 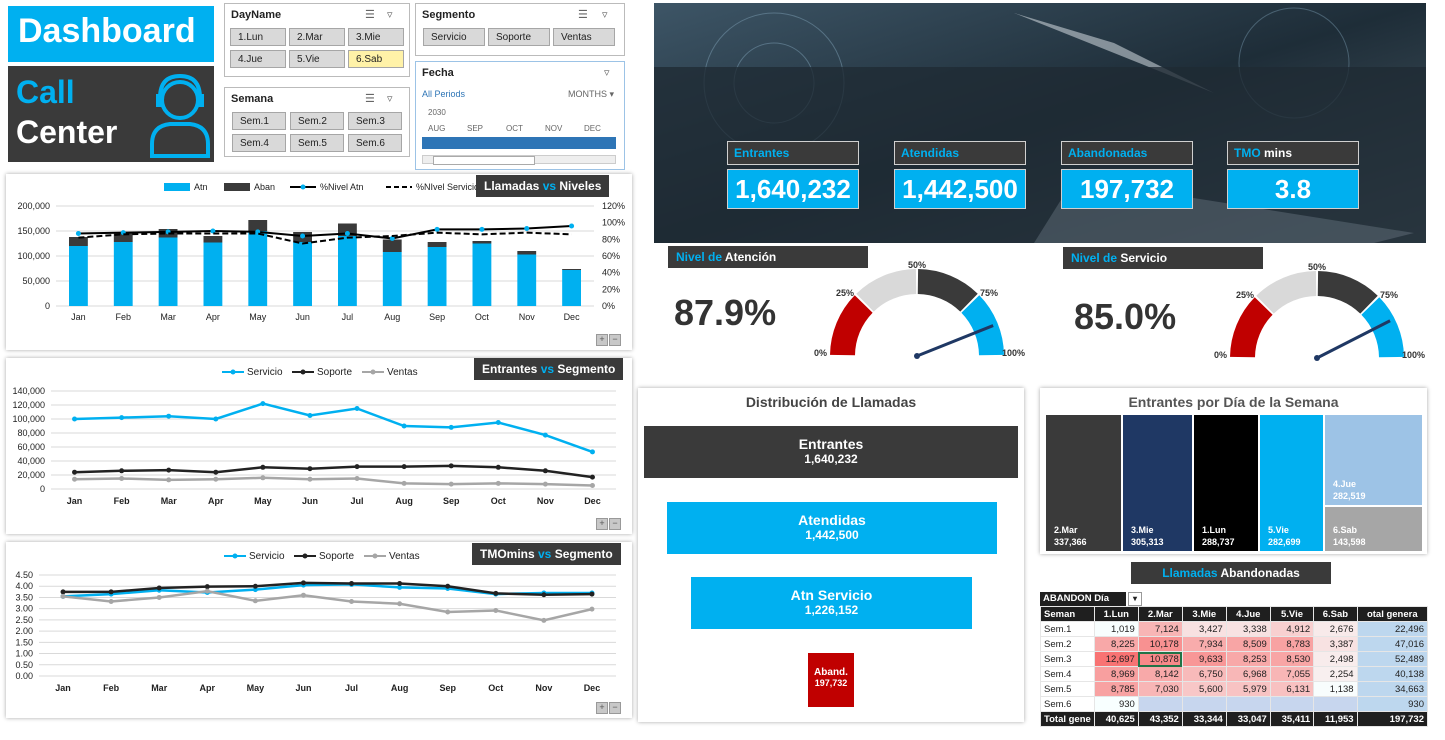 I want to click on pivot-cell: 8,509, so click(x=1248, y=644).